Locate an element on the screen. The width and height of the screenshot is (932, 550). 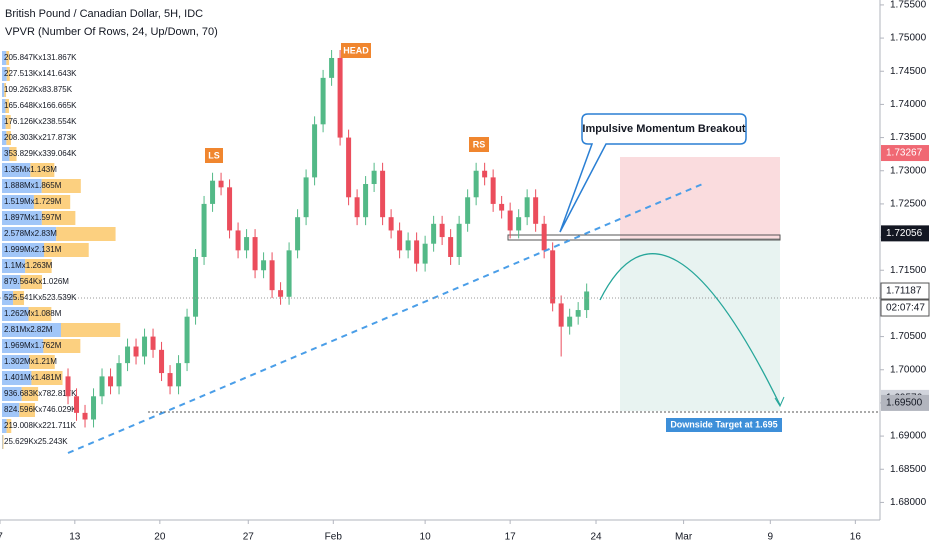
position-zones is located at coordinates (644, 284).